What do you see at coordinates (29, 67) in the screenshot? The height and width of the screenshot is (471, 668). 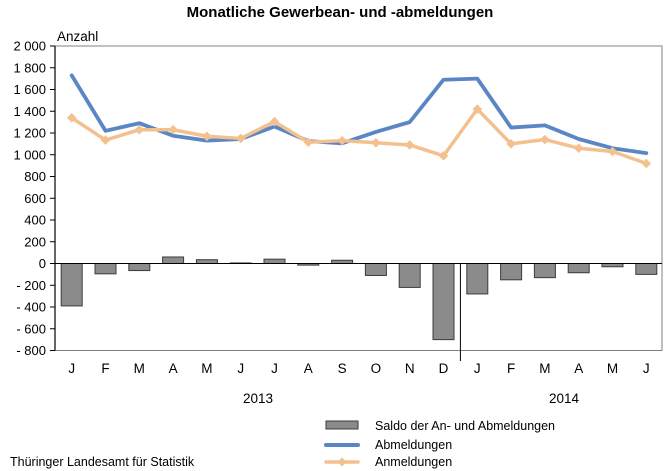 I see `y-tick-label: 1 800` at bounding box center [29, 67].